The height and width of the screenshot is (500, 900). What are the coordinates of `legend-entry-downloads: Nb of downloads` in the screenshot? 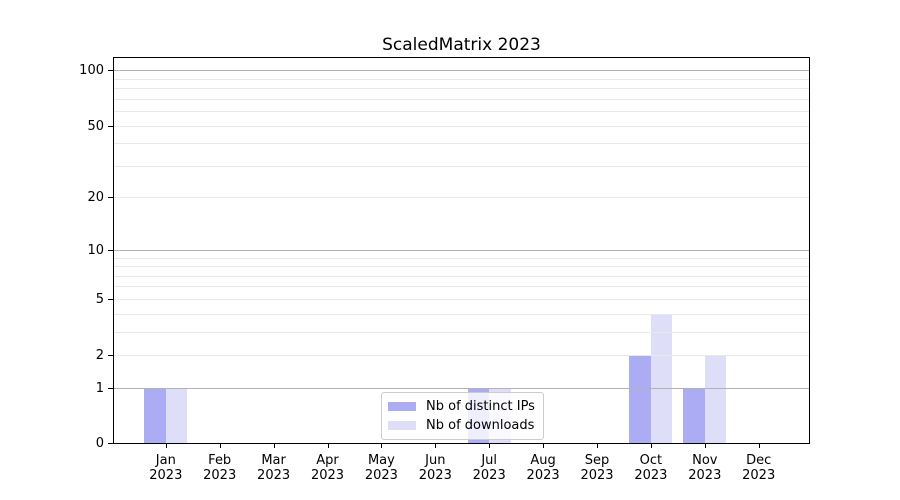 It's located at (461, 425).